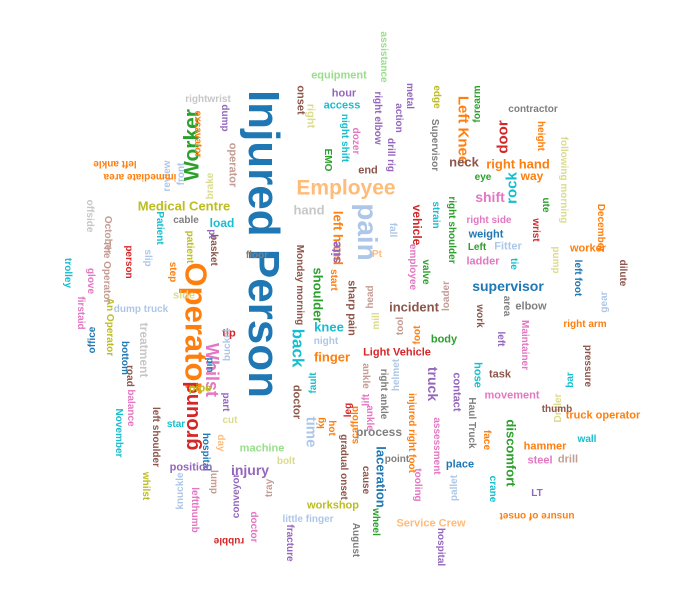 This screenshot has height=596, width=693. I want to click on word-service-crew: Service Crew, so click(431, 523).